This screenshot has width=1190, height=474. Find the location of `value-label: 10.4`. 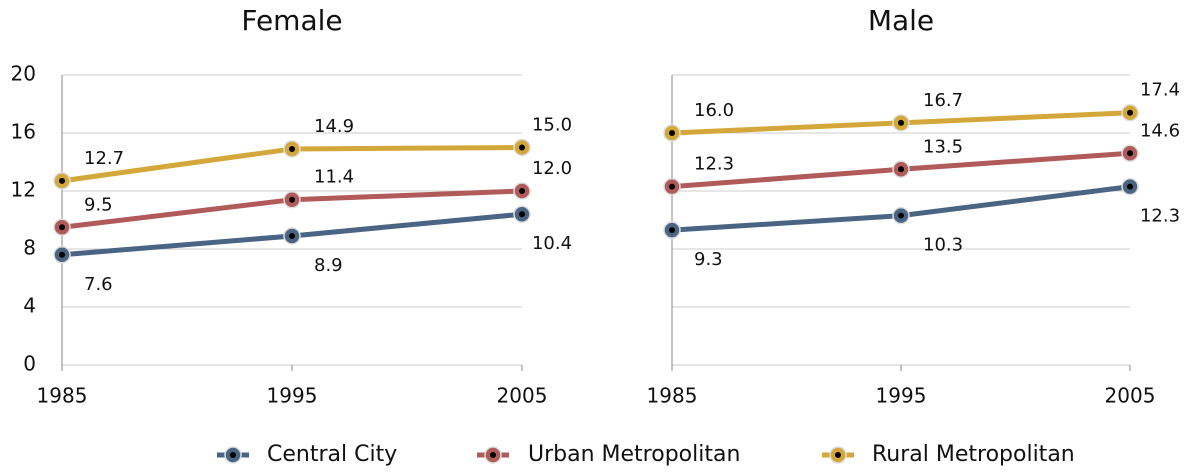

value-label: 10.4 is located at coordinates (552, 243).